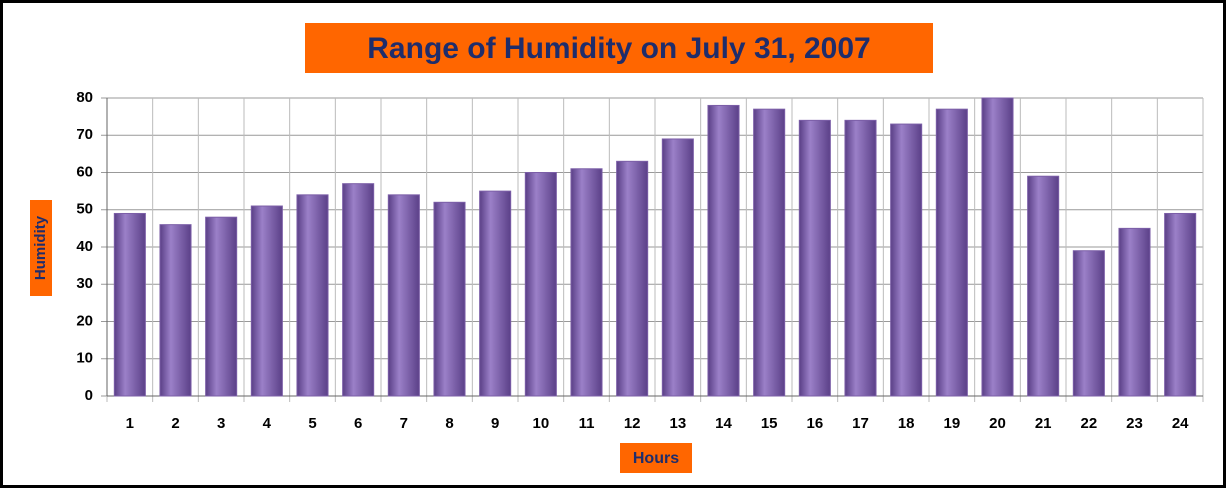  What do you see at coordinates (84, 97) in the screenshot?
I see `y-tick-label: 80` at bounding box center [84, 97].